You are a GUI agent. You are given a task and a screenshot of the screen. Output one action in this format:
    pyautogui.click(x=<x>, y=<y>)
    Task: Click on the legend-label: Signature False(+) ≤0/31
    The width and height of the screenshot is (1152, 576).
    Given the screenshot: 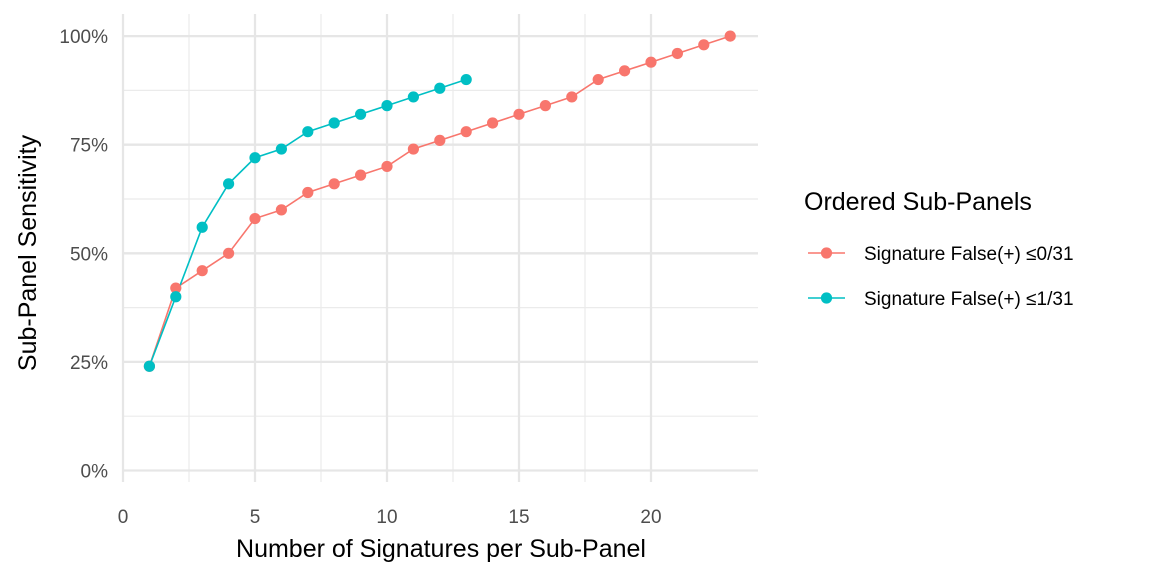 What is the action you would take?
    pyautogui.click(x=969, y=254)
    